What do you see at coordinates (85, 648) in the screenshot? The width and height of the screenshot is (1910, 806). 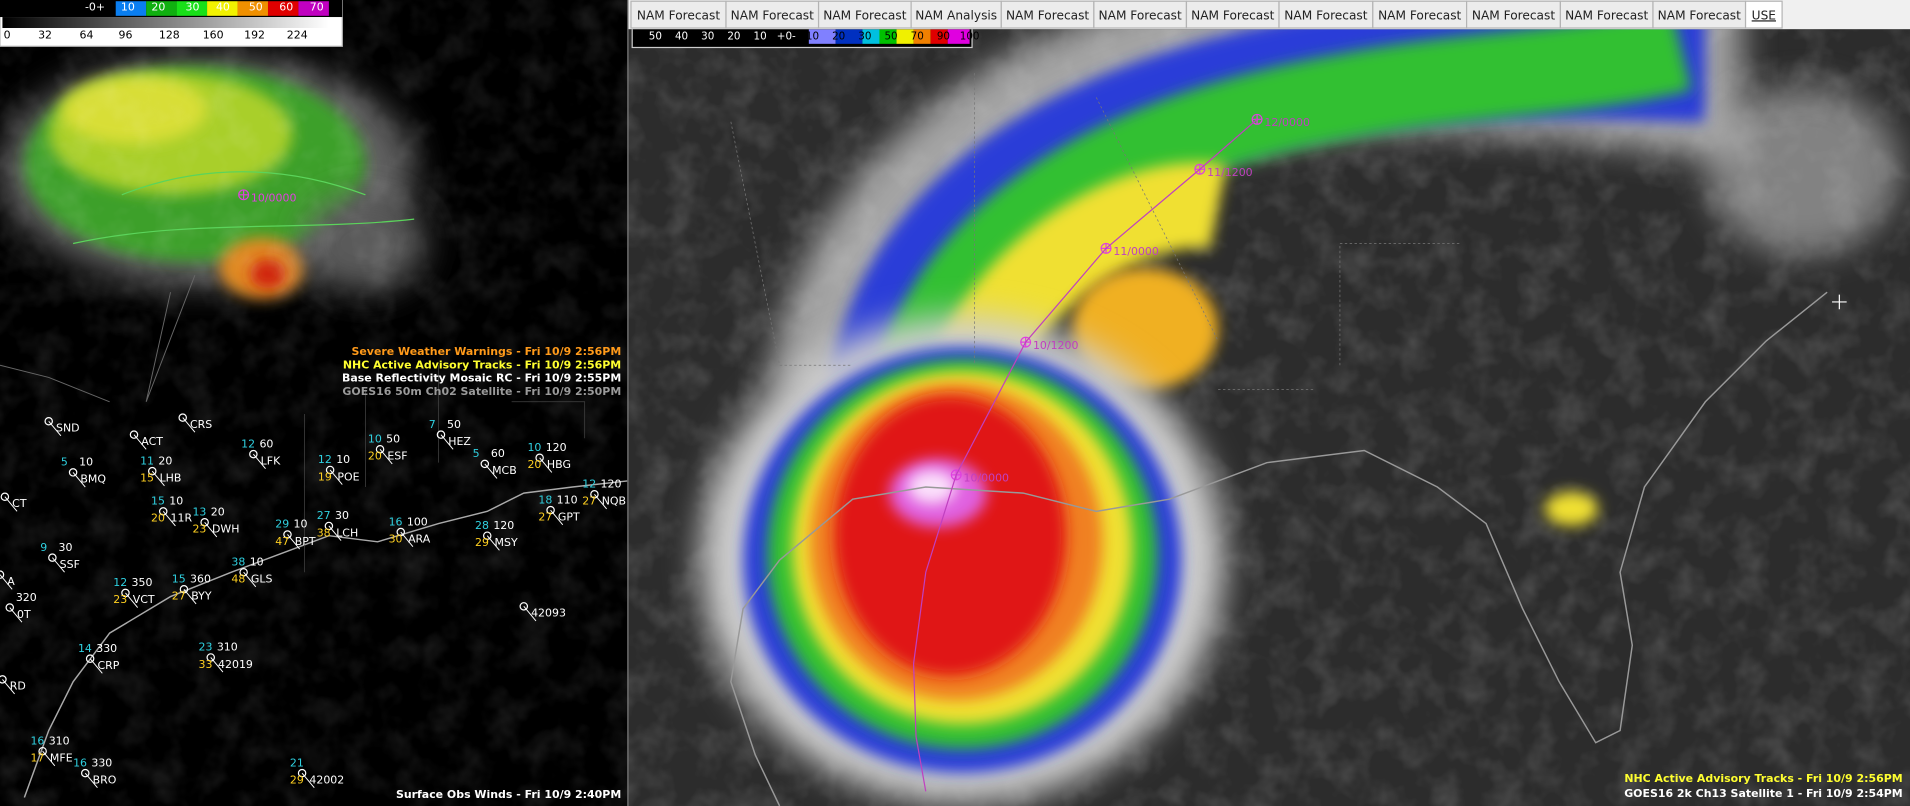 I see `station-dewpoint: 14` at bounding box center [85, 648].